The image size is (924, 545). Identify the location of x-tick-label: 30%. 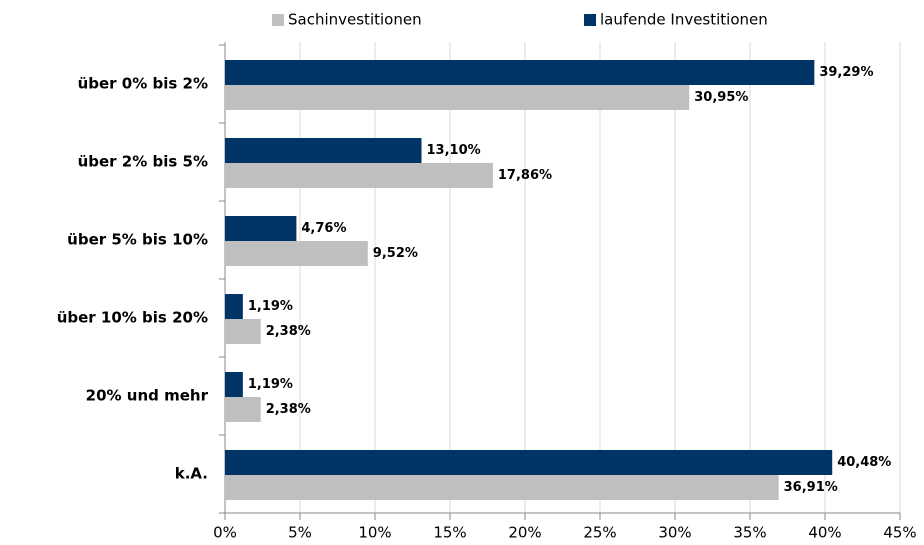
(674, 533).